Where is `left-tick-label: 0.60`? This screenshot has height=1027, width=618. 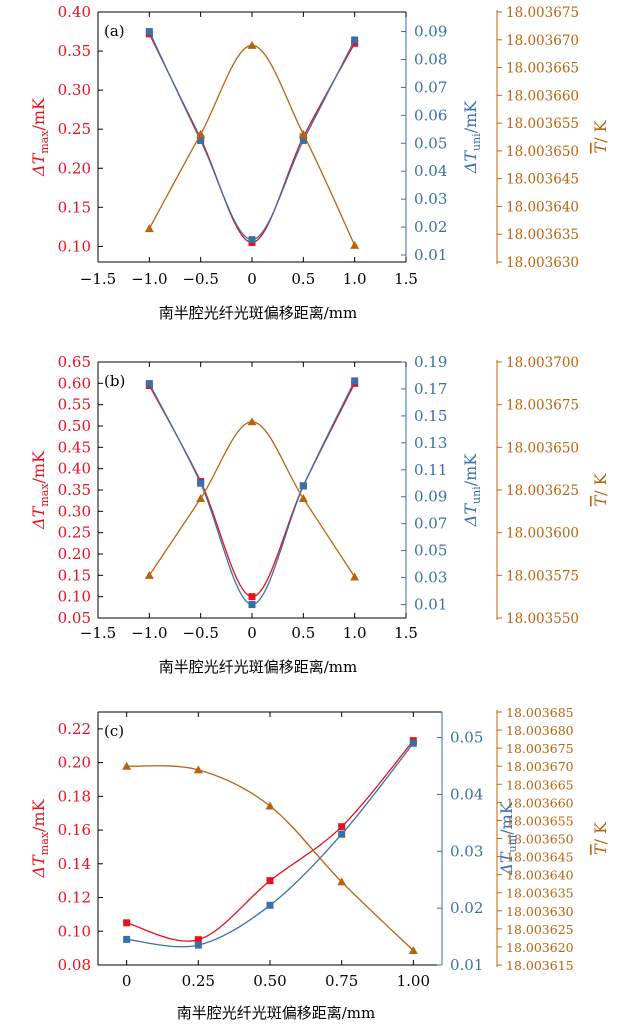
left-tick-label: 0.60 is located at coordinates (74, 383).